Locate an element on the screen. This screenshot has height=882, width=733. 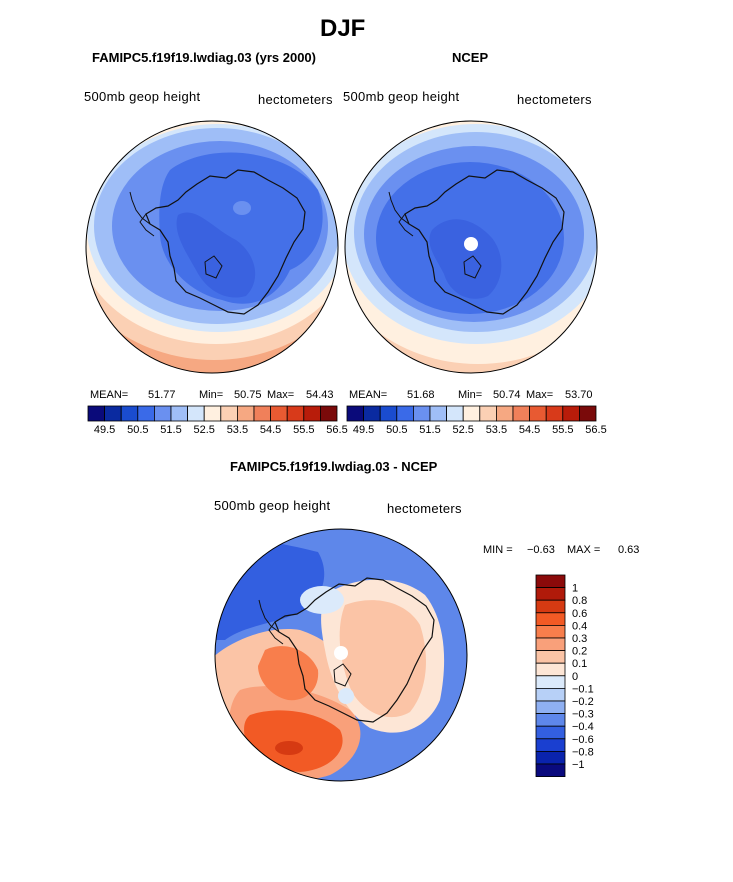
model-map-border is located at coordinates (212, 247).